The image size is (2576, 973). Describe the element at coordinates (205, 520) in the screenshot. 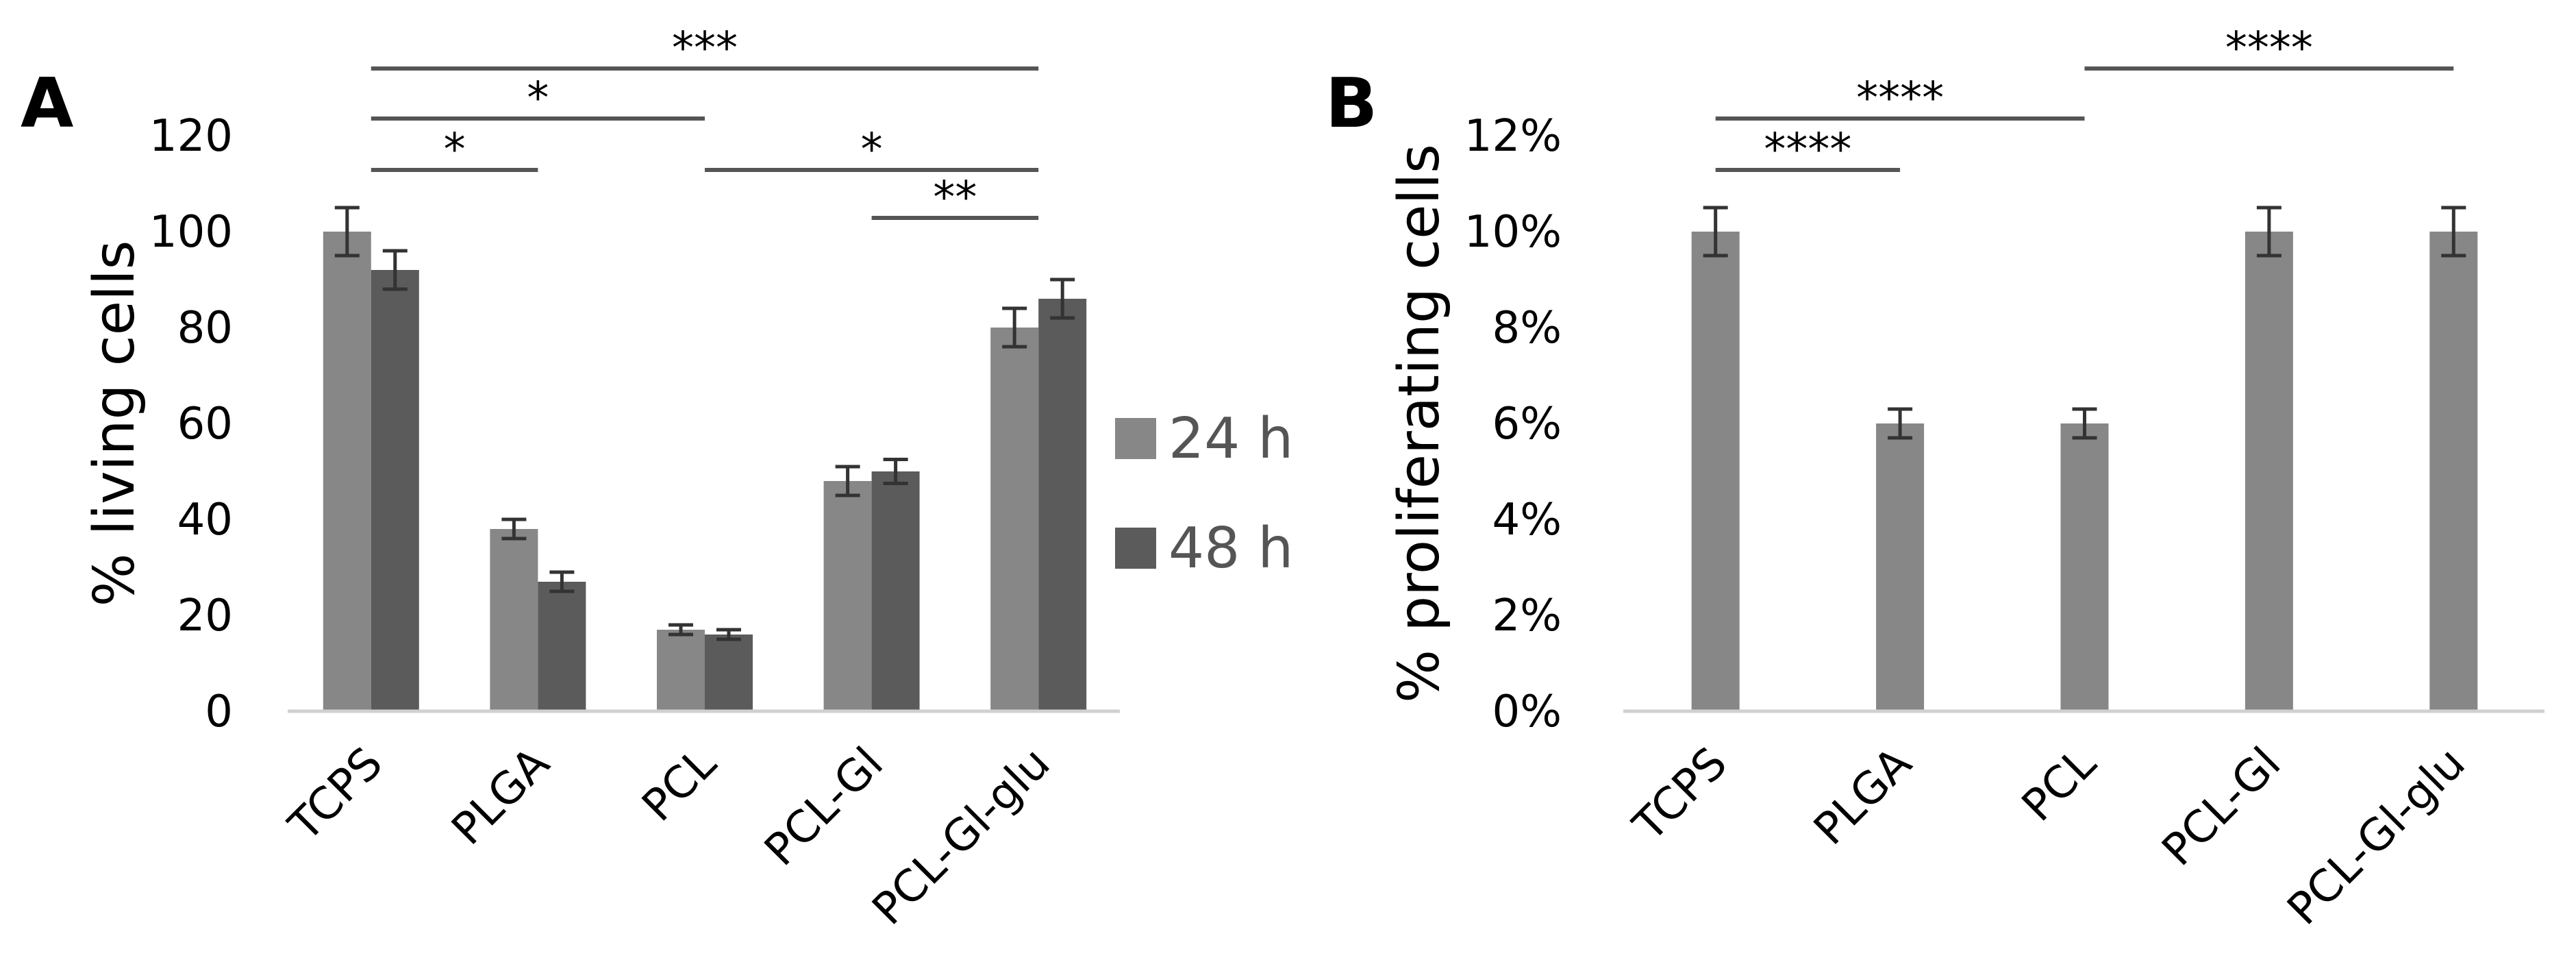

I see `panel-a-y-tick-label: 40` at that location.